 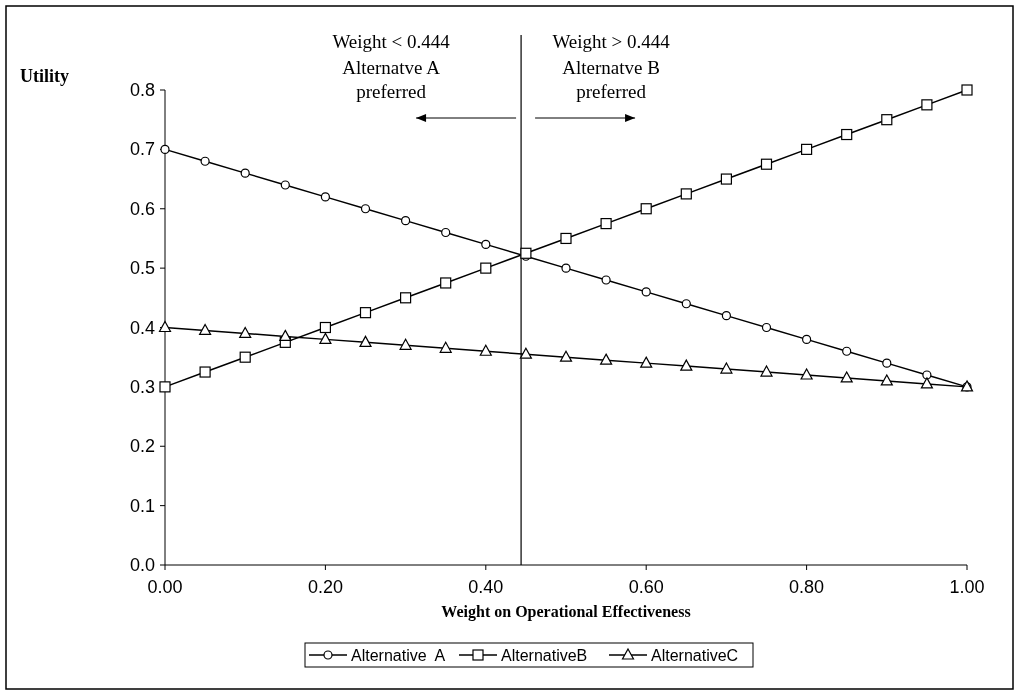 What do you see at coordinates (142, 268) in the screenshot?
I see `y-tick-label: 0.5` at bounding box center [142, 268].